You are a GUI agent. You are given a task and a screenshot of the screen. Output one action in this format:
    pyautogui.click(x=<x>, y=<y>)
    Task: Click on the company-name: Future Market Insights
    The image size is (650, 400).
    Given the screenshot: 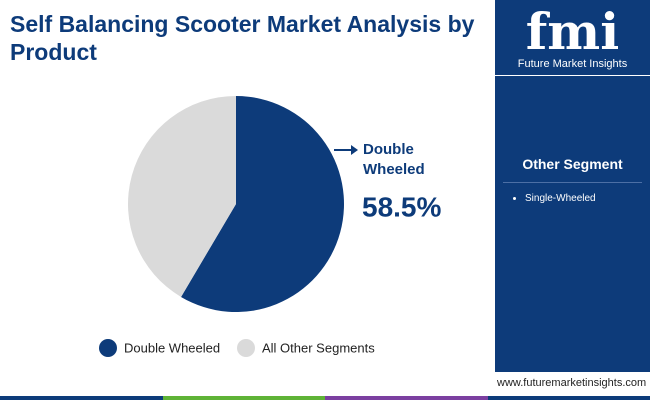 What is the action you would take?
    pyautogui.click(x=572, y=64)
    